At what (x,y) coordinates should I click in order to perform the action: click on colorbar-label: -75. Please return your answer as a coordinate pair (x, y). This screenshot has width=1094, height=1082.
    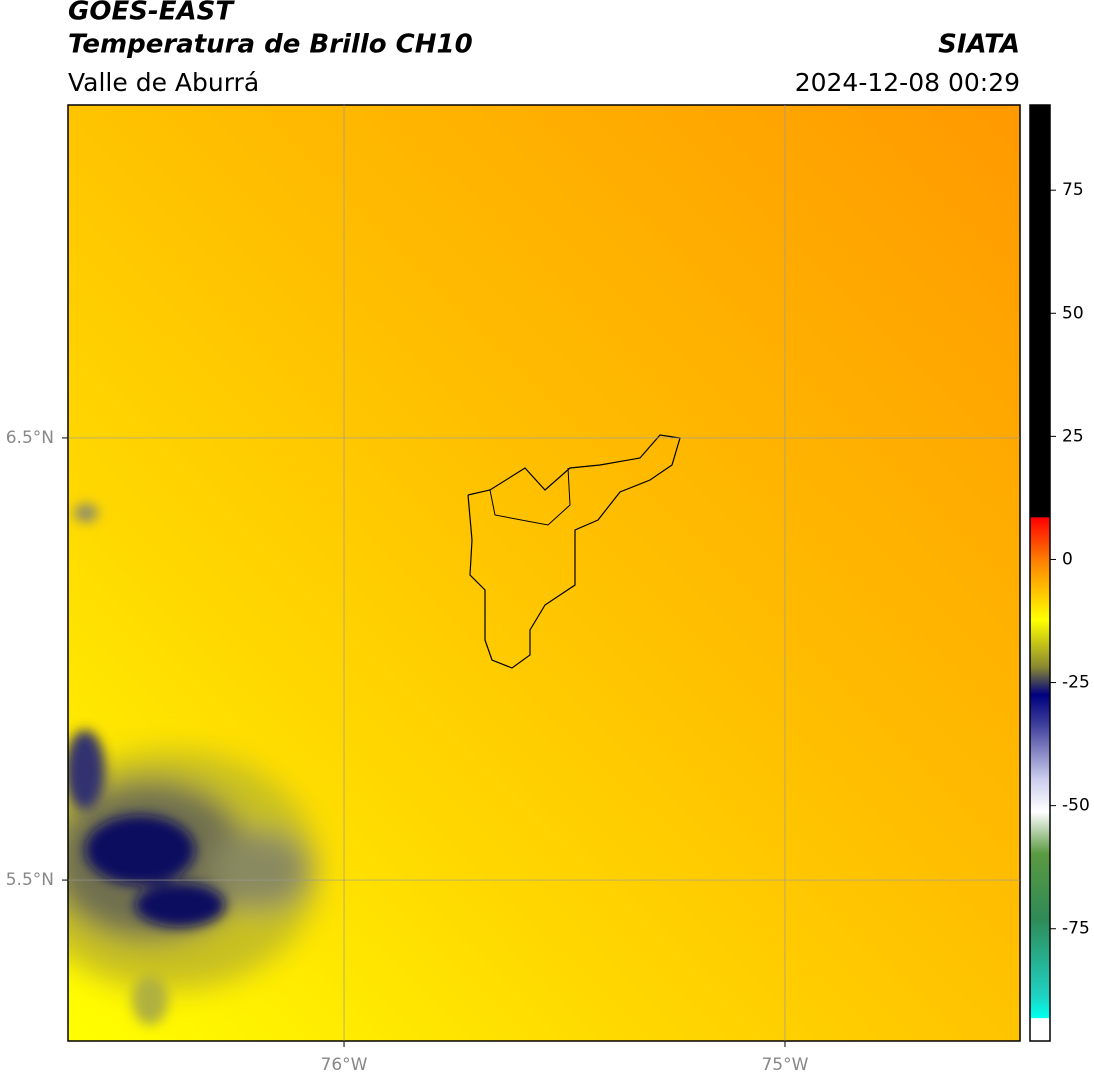
    Looking at the image, I should click on (1076, 929).